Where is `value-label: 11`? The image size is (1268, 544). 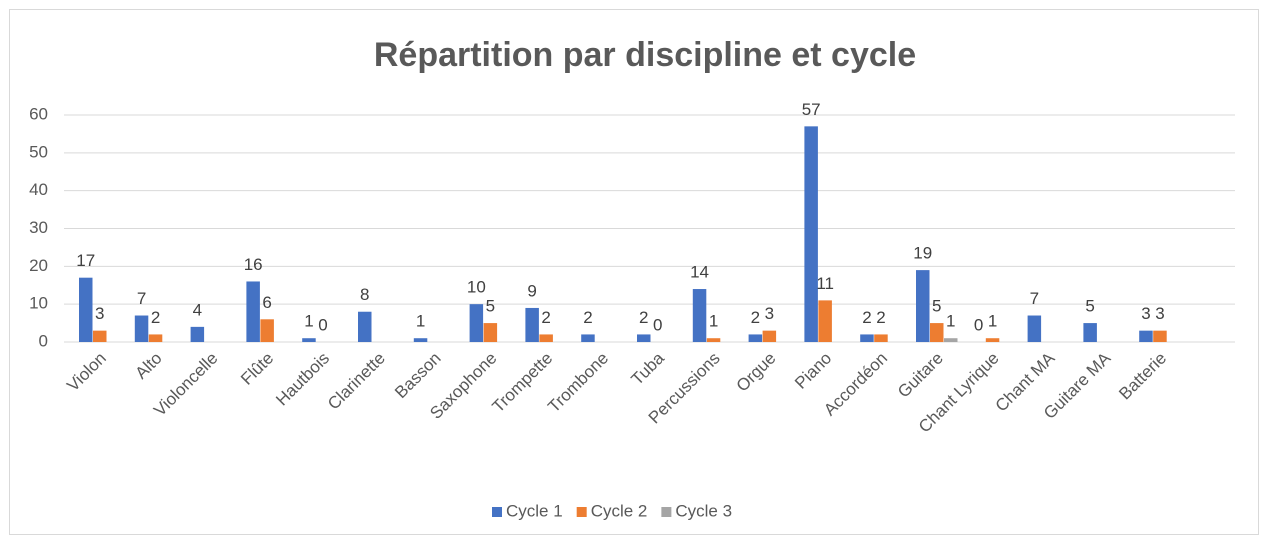 value-label: 11 is located at coordinates (825, 283).